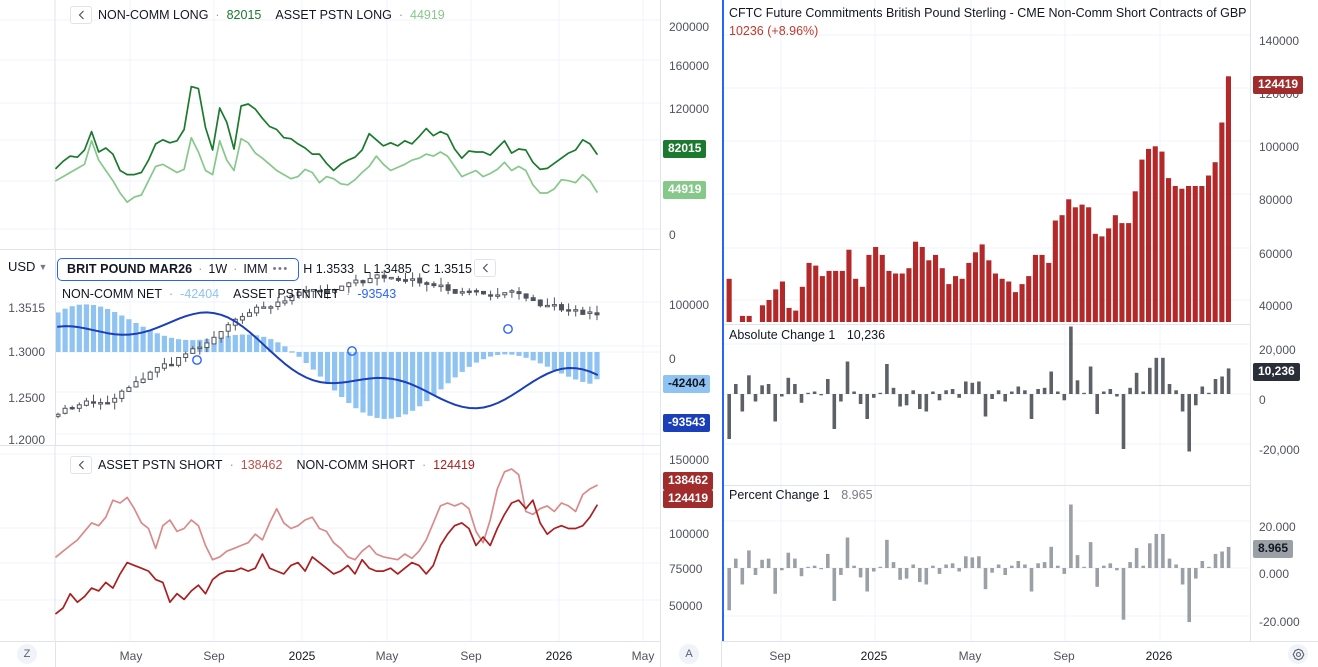  What do you see at coordinates (687, 384) in the screenshot?
I see `price-tag-non-comm-net: -42404` at bounding box center [687, 384].